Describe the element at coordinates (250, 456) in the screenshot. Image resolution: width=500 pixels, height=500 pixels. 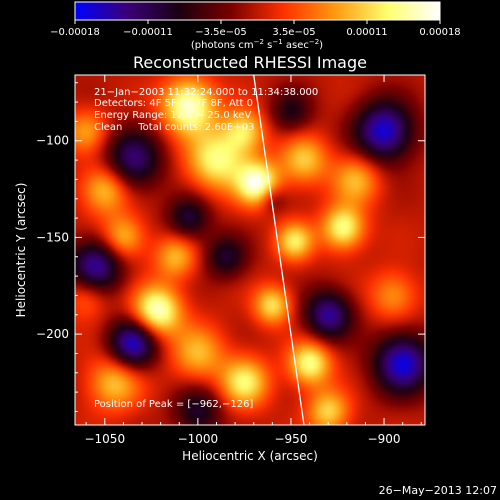
I see `x-axis-label: Heliocentric X (arcsec)` at that location.